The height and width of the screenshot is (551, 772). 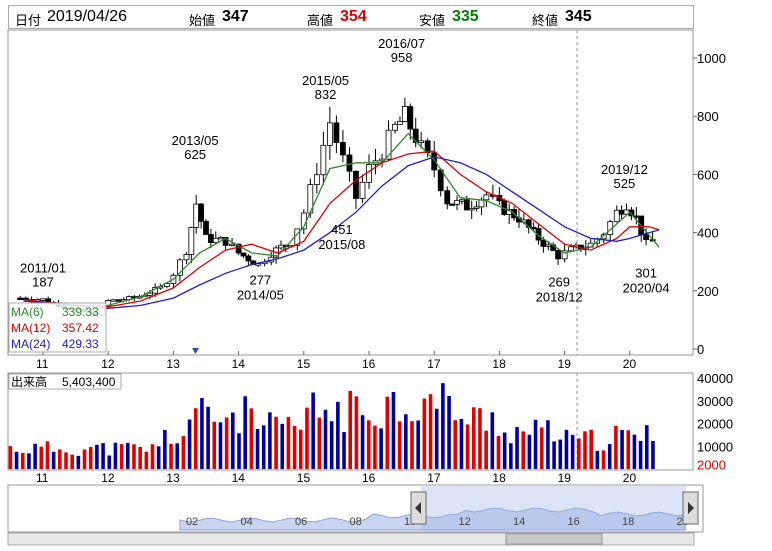 I want to click on volume-value: 5,403,400, so click(x=89, y=382).